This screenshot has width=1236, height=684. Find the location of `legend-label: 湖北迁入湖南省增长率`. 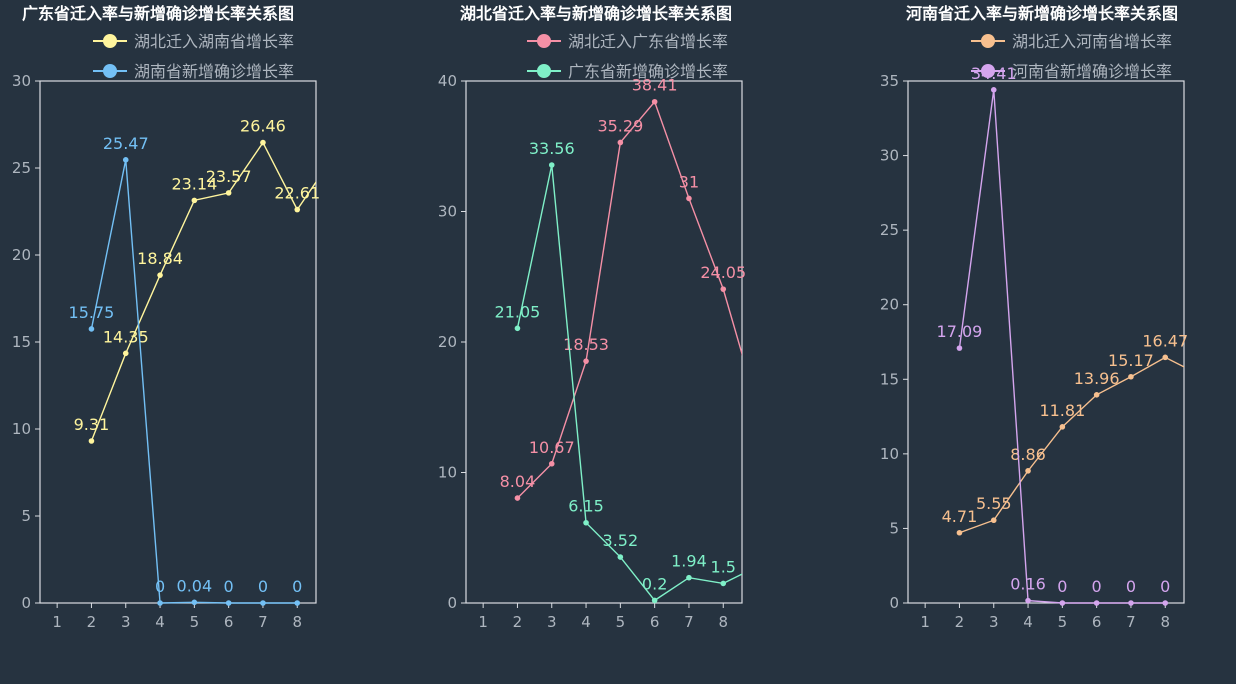

legend-label: 湖北迁入湖南省增长率 is located at coordinates (214, 41).